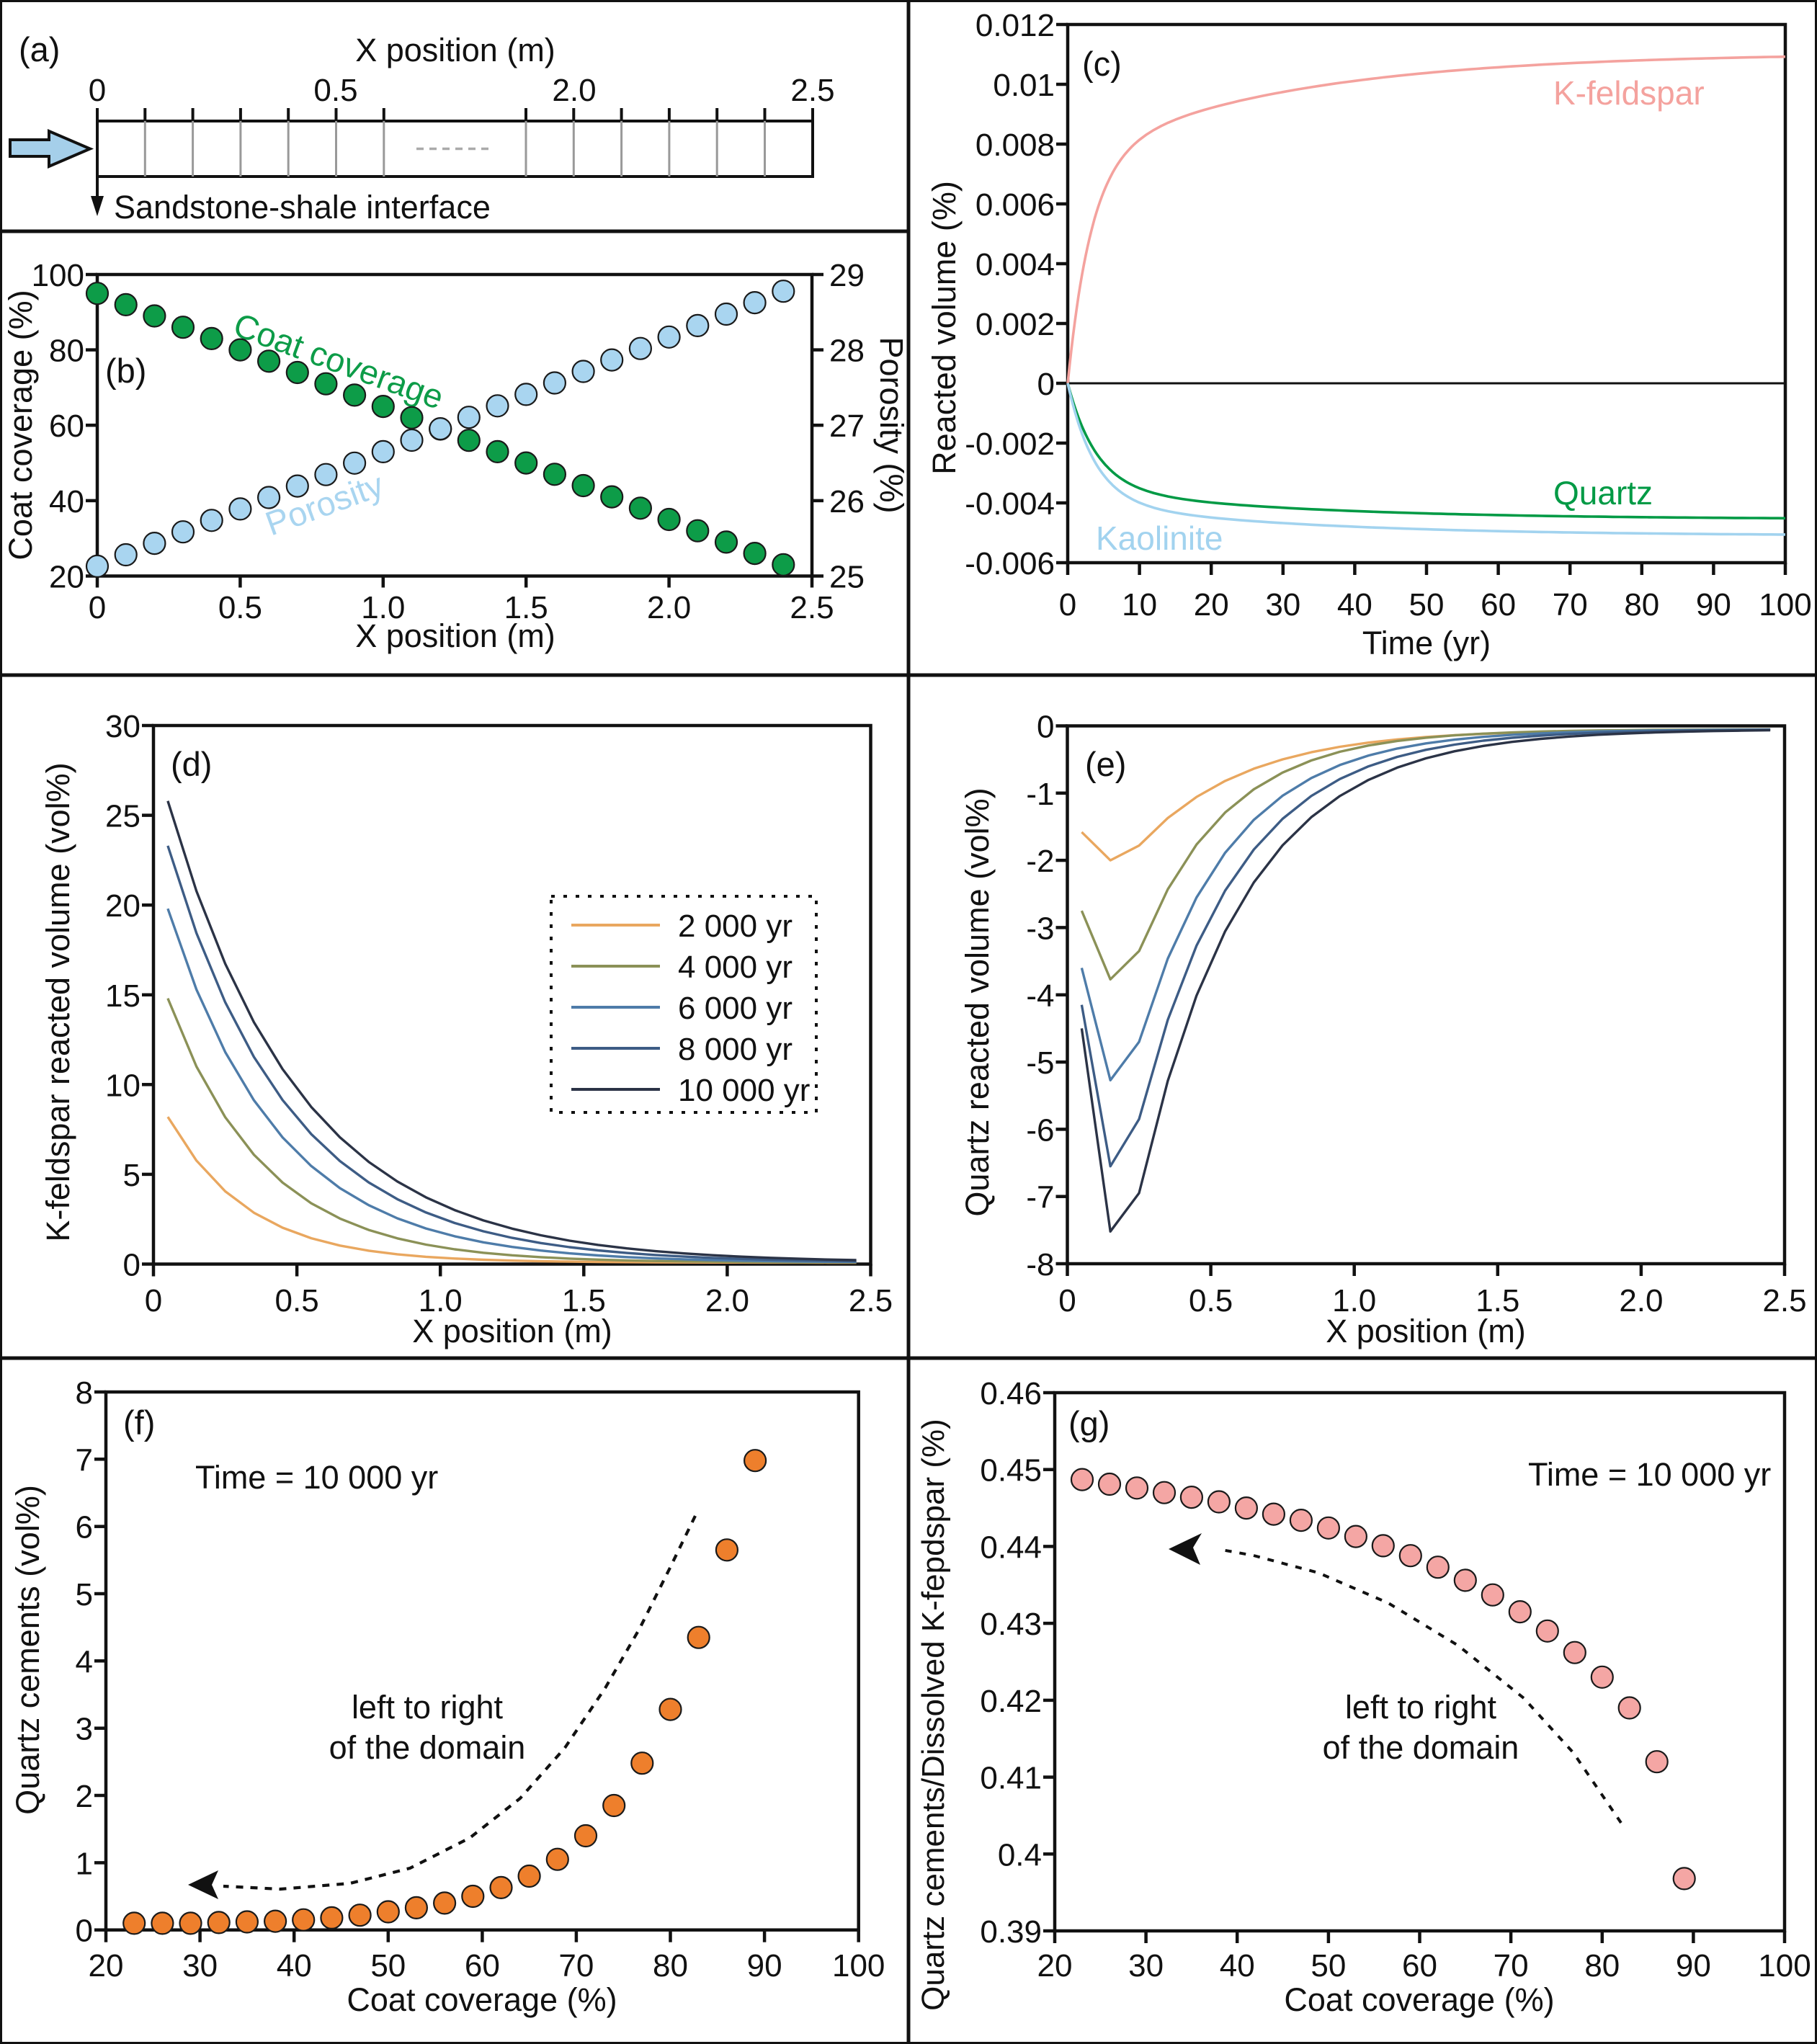 The height and width of the screenshot is (2044, 1817). I want to click on svg-text: 0.4, so click(1020, 1855).